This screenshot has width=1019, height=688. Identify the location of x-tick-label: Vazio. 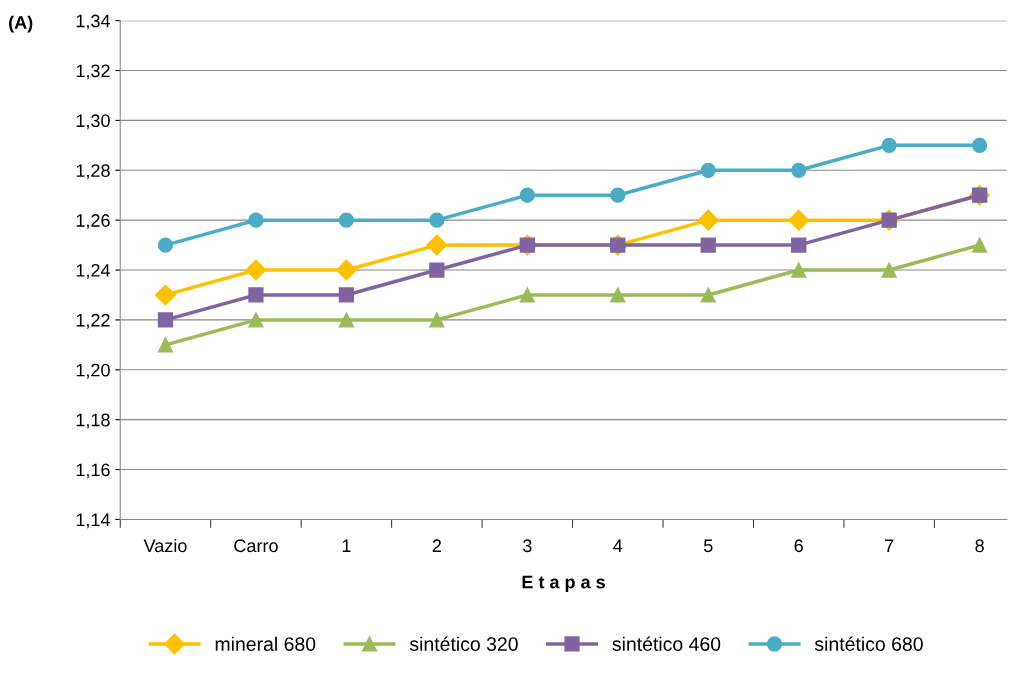
(165, 545).